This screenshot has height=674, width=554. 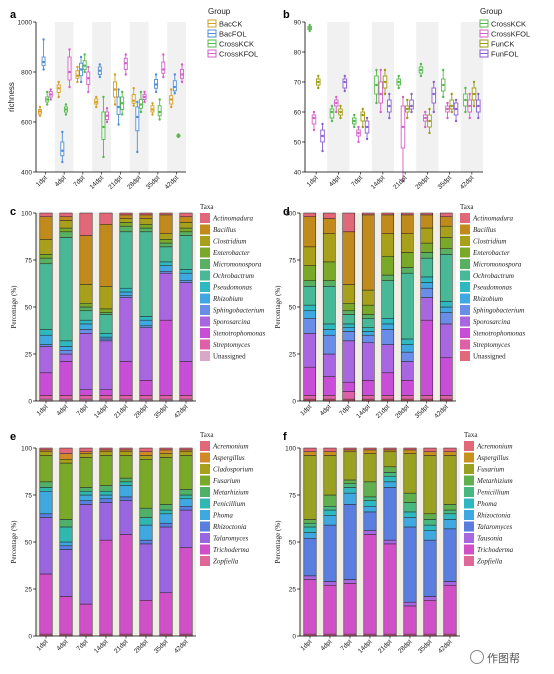 I want to click on y-axis-title: Percentage (%), so click(x=278, y=542).